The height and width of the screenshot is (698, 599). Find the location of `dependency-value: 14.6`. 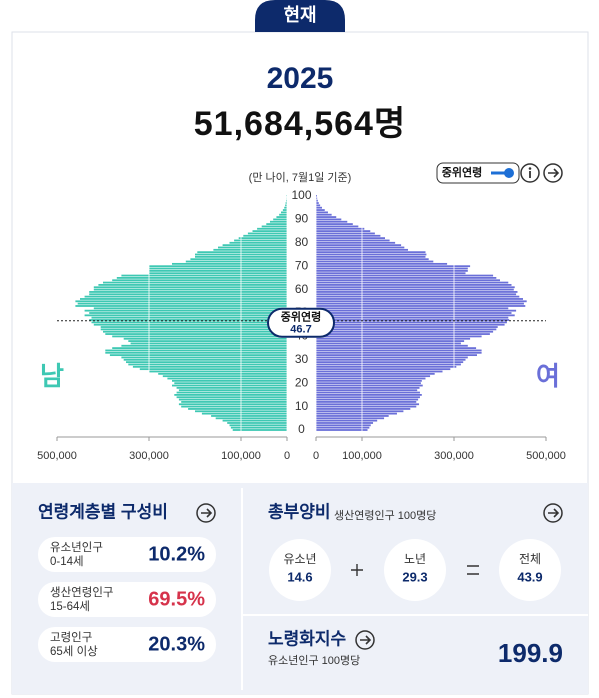

dependency-value: 14.6 is located at coordinates (299, 576).